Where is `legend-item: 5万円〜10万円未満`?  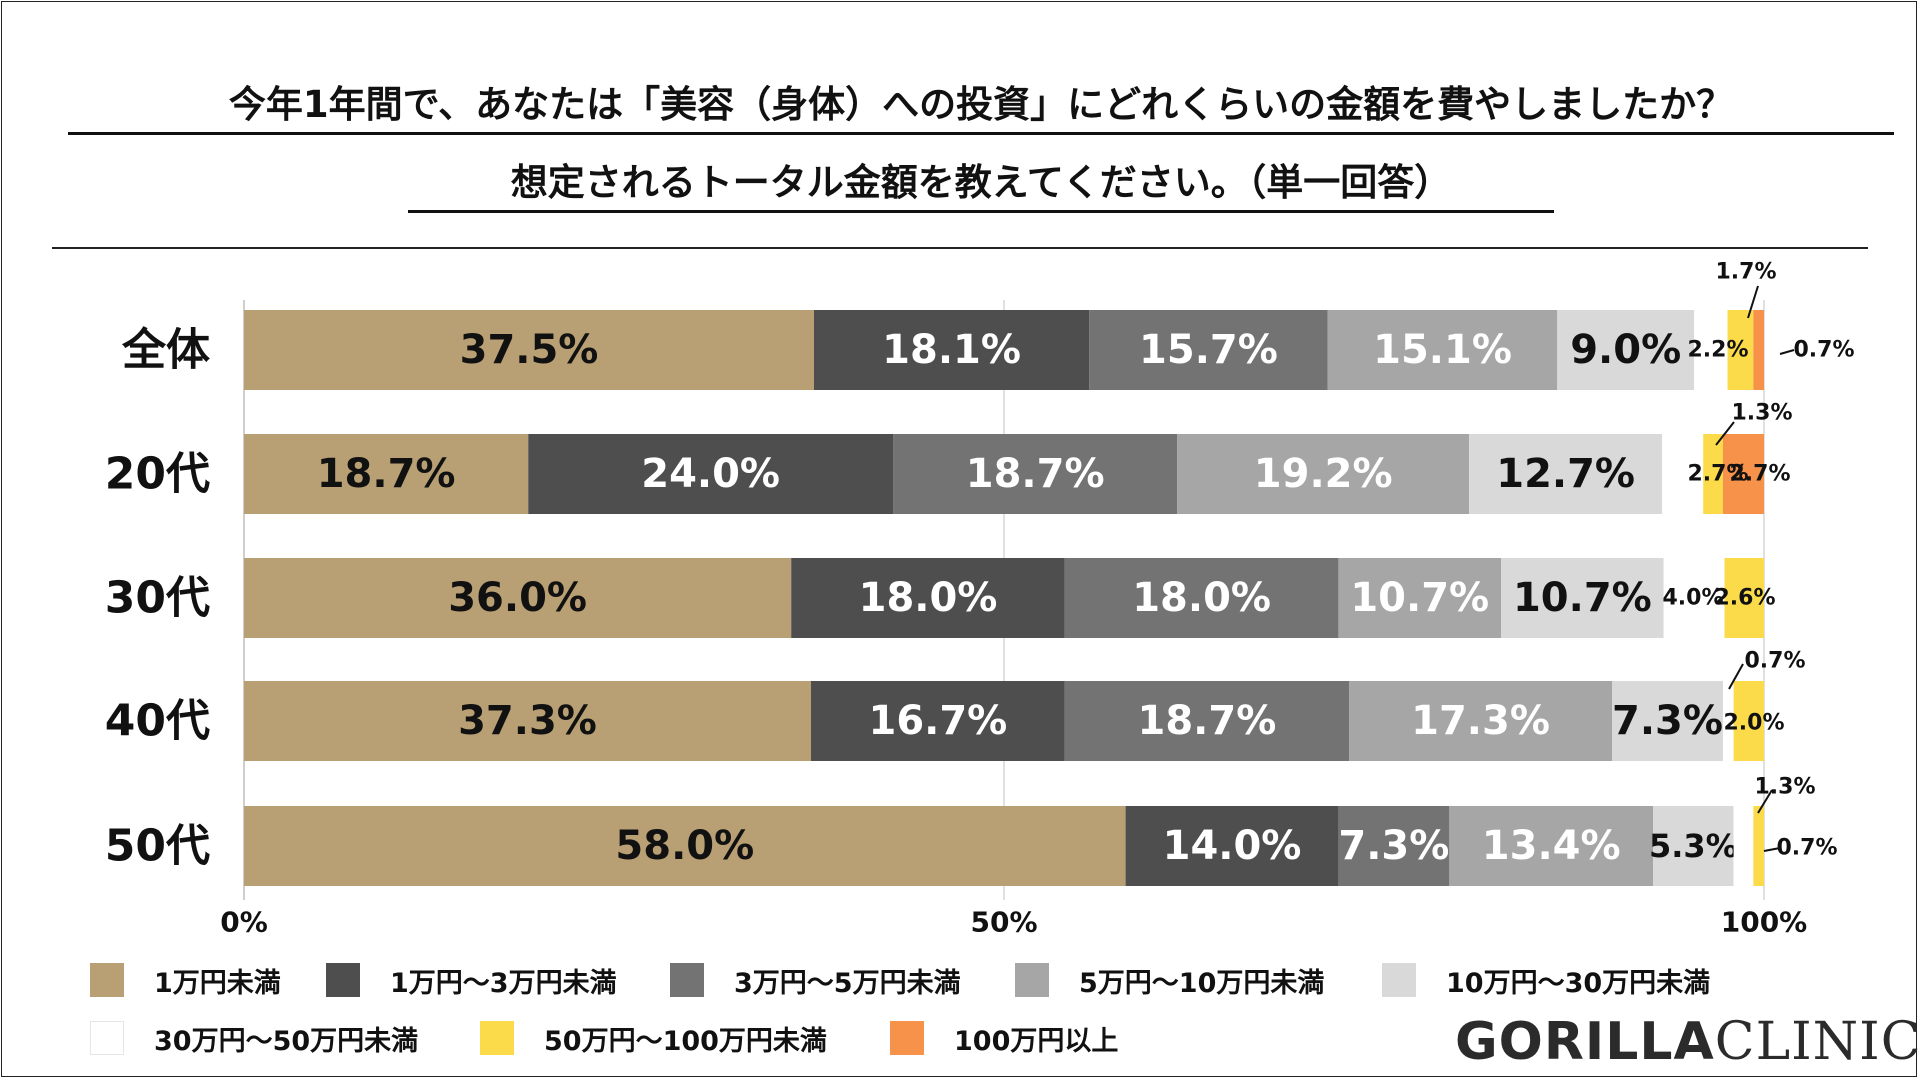 legend-item: 5万円〜10万円未満 is located at coordinates (1170, 981).